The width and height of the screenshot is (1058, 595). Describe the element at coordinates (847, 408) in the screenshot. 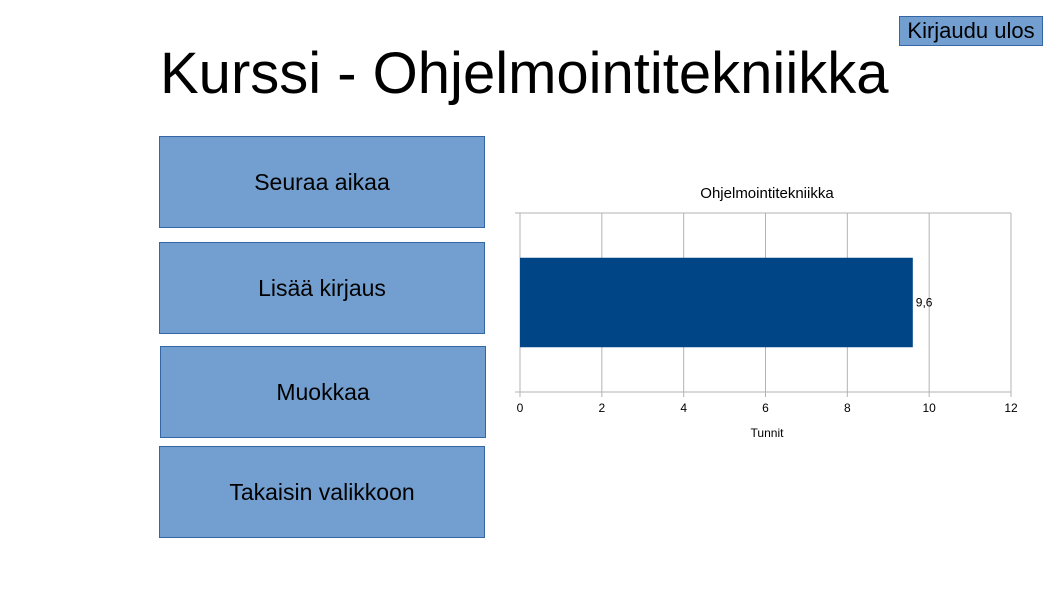

I see `x-tick-label: 8` at that location.